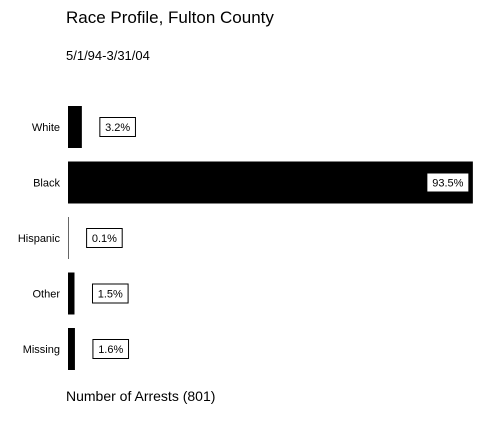  Describe the element at coordinates (46, 184) in the screenshot. I see `category-label-black: Black` at that location.